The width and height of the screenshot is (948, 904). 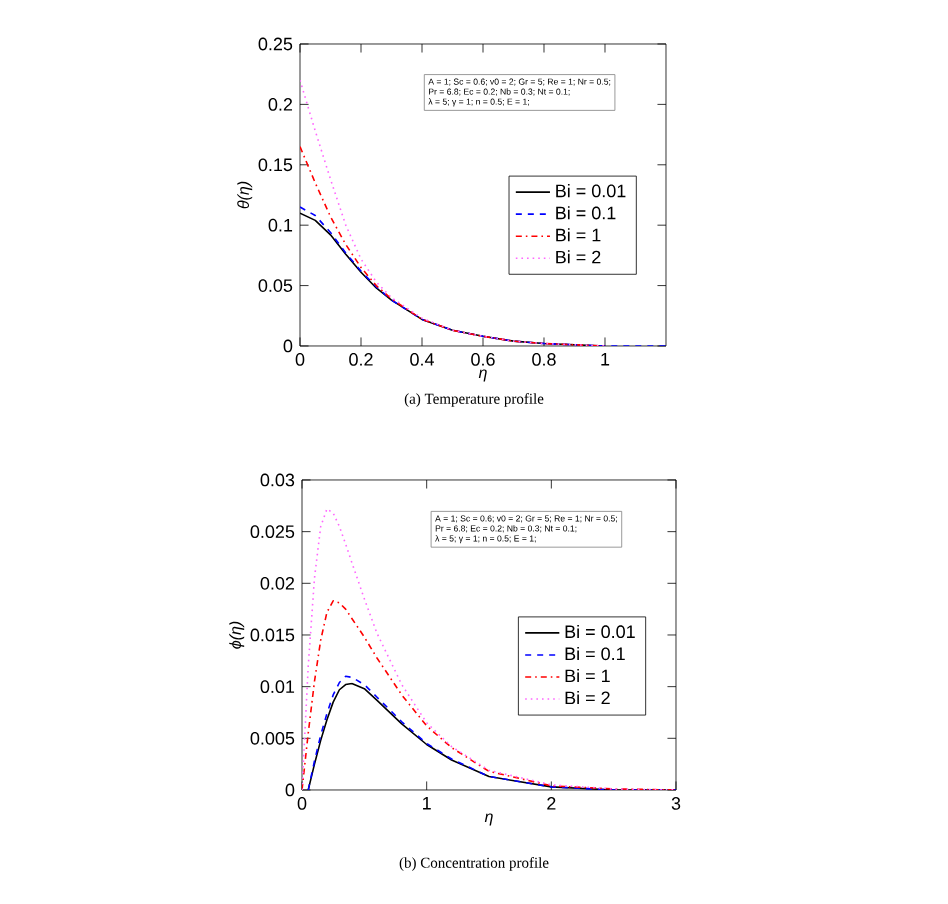 What do you see at coordinates (275, 44) in the screenshot?
I see `y-tick-label: 0.25` at bounding box center [275, 44].